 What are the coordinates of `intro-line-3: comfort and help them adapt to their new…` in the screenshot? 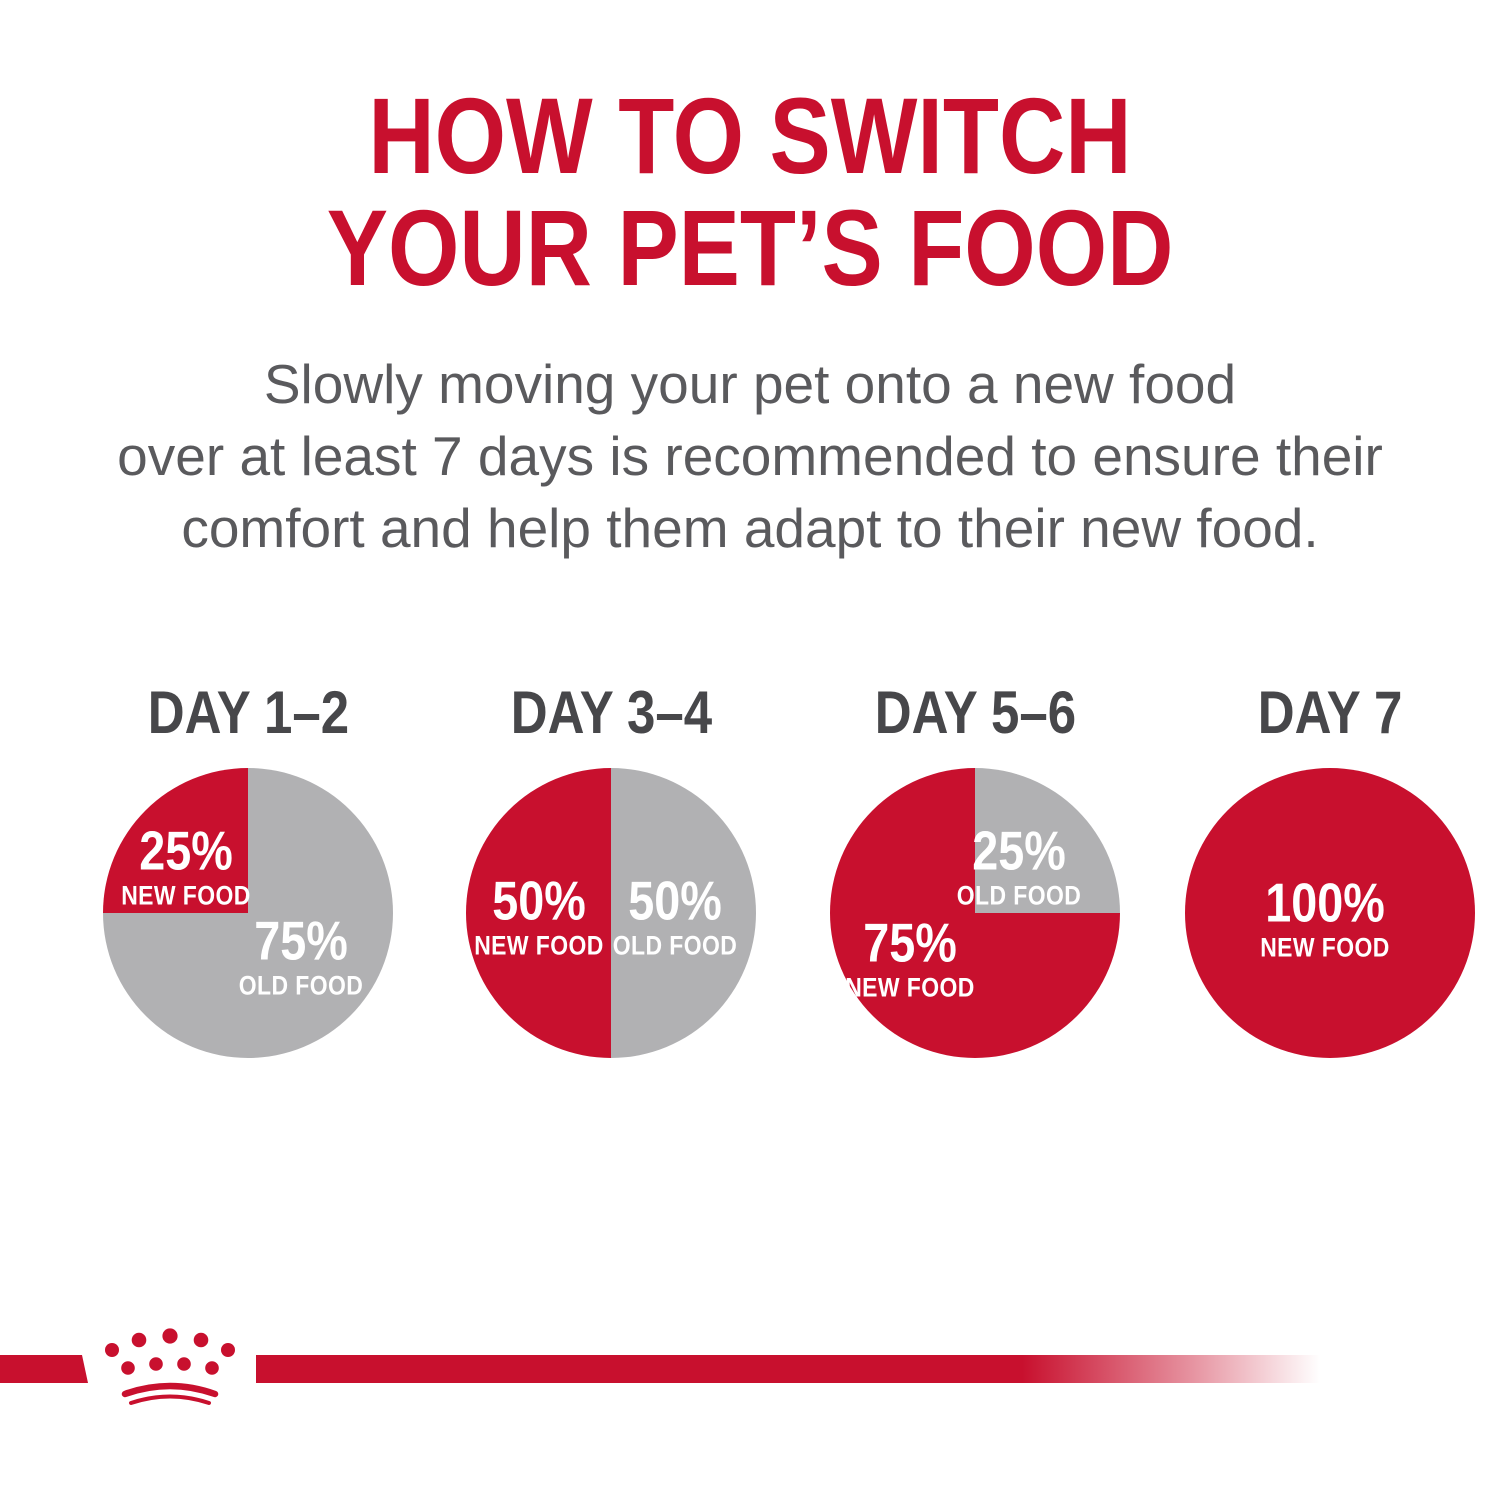 It's located at (750, 528).